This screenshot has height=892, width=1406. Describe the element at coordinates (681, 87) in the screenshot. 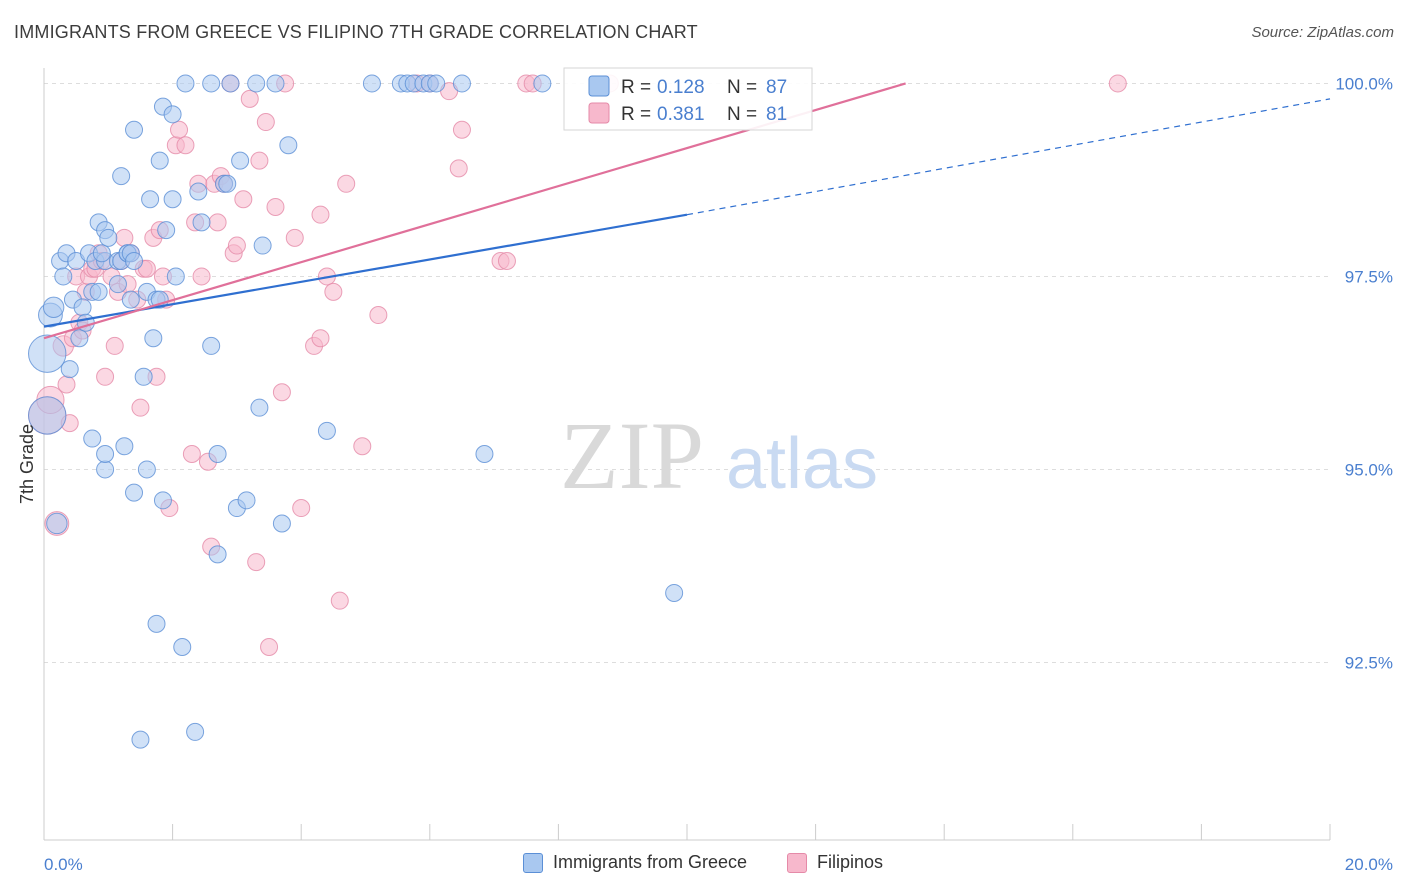

I see `legend-r-value: 0.128` at that location.